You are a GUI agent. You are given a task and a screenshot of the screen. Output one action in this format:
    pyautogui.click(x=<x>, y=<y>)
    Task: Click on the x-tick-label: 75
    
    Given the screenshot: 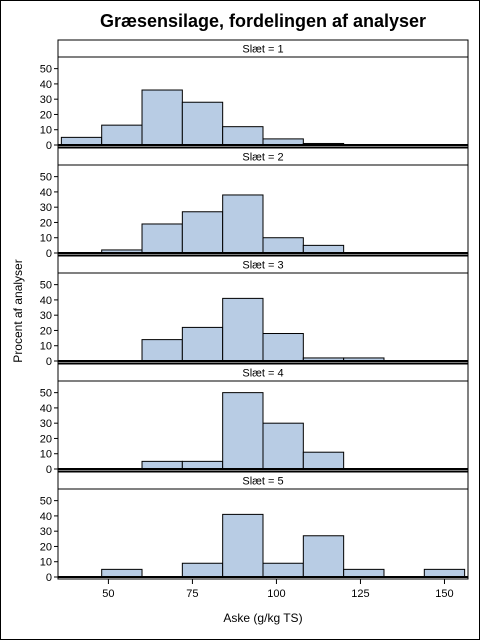 What is the action you would take?
    pyautogui.click(x=192, y=594)
    